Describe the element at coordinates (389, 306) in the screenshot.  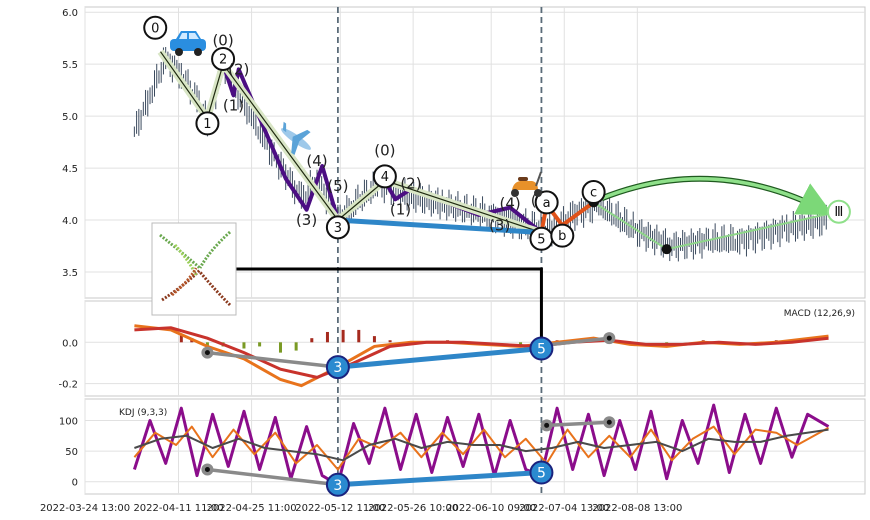
I see `connector-line` at that location.